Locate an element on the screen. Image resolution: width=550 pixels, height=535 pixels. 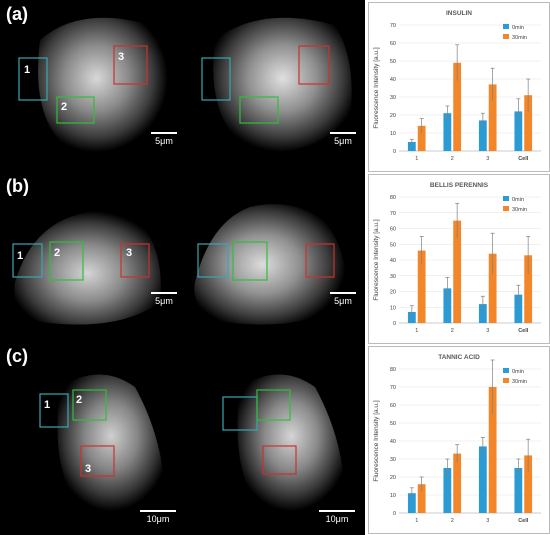
chart-title: BELLIS PERENNIS is located at coordinates (459, 185).